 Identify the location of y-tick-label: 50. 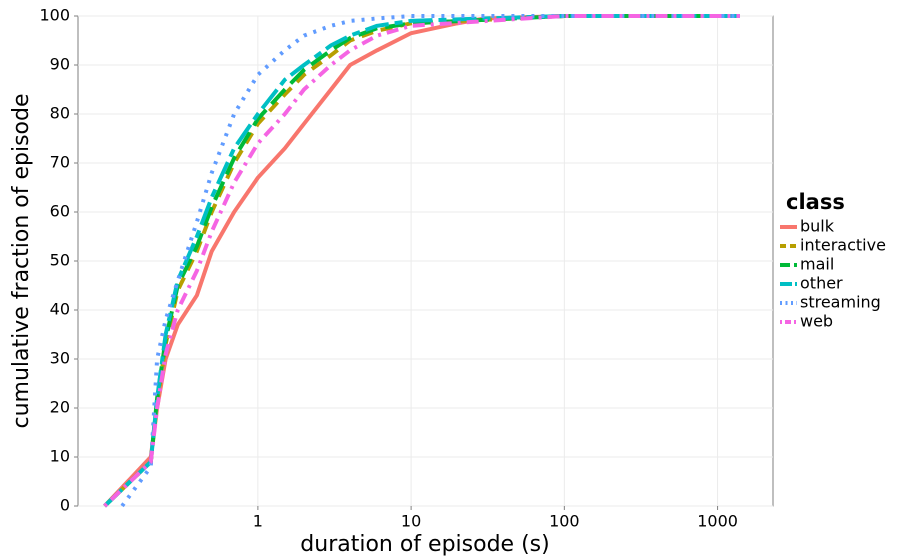
(60, 260).